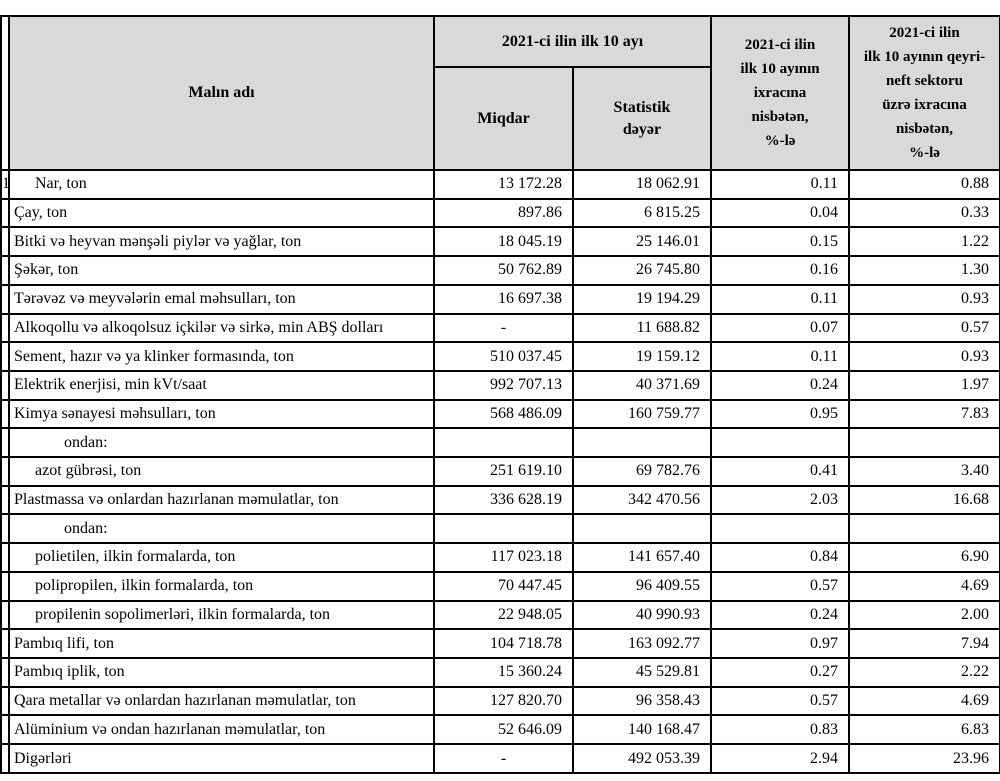  What do you see at coordinates (780, 557) in the screenshot?
I see `pct-exports-cell: 0.84` at bounding box center [780, 557].